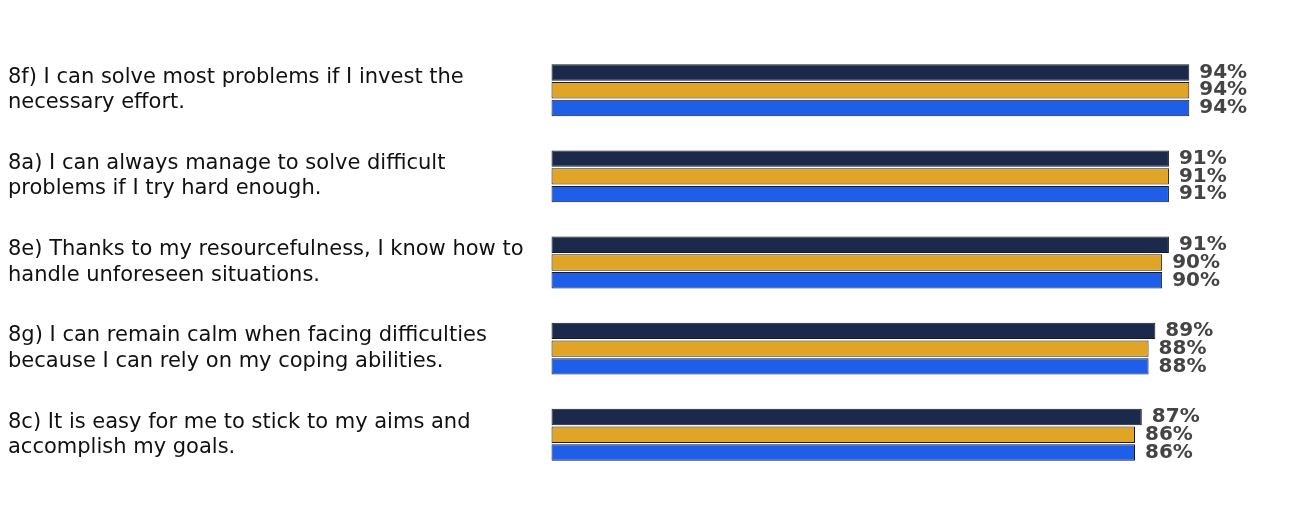 The width and height of the screenshot is (1302, 525). I want to click on y-tick-label: 8e) Thanks to my resourcefulness, I know how to handle unforeseen situations., so click(266, 261).